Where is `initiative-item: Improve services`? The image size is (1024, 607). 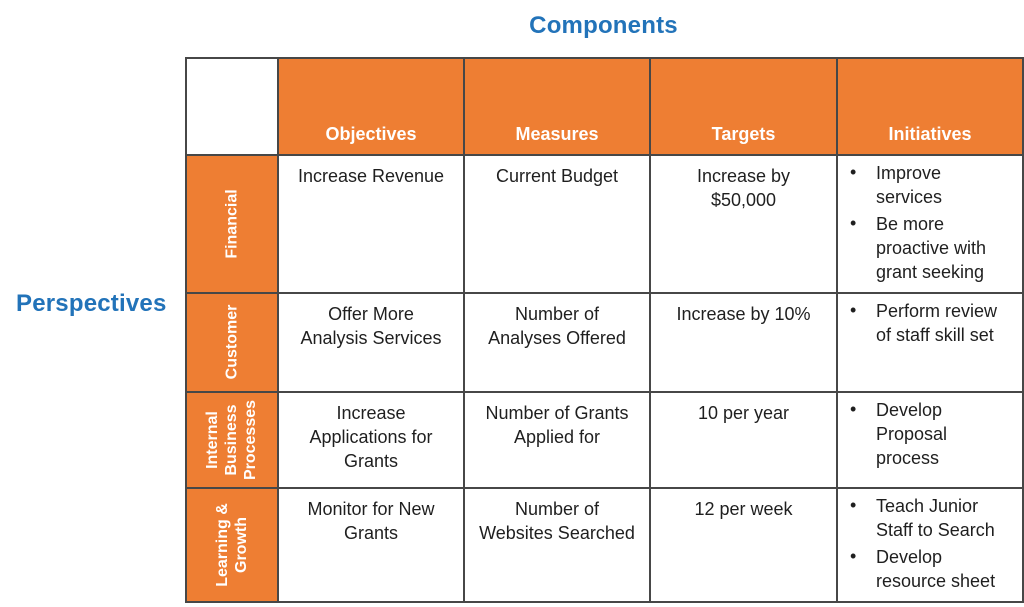 initiative-item: Improve services is located at coordinates (931, 185).